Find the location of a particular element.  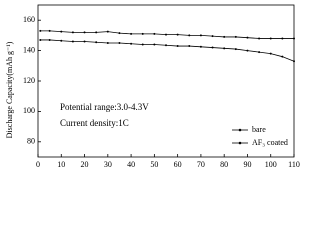

x-tick-label: 0 is located at coordinates (38, 164).